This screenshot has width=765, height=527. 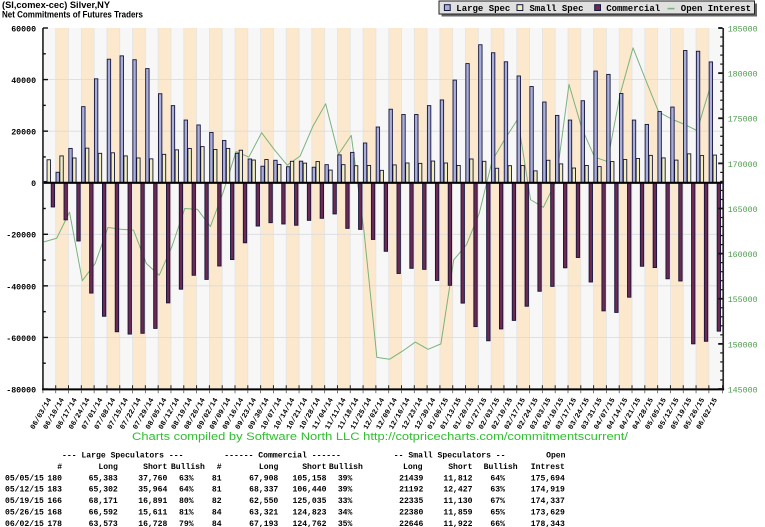 I want to click on svg-text: Intrest, so click(x=548, y=467).